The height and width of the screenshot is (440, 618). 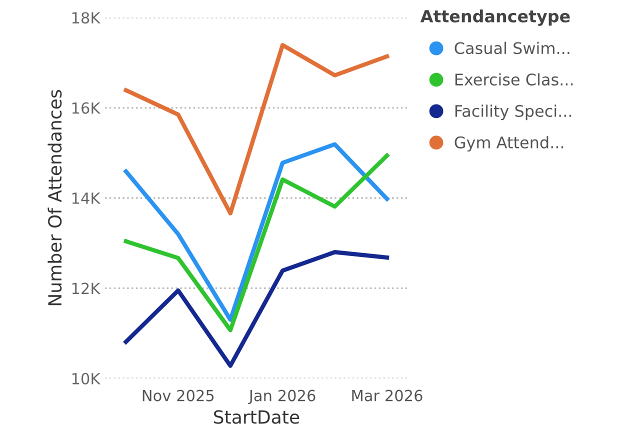 What do you see at coordinates (86, 18) in the screenshot?
I see `y-tick-label: 18K` at bounding box center [86, 18].